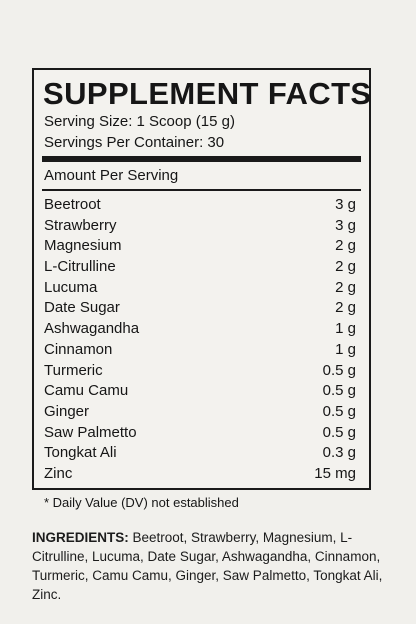  What do you see at coordinates (72, 204) in the screenshot?
I see `ingredient-name: Beetroot` at bounding box center [72, 204].